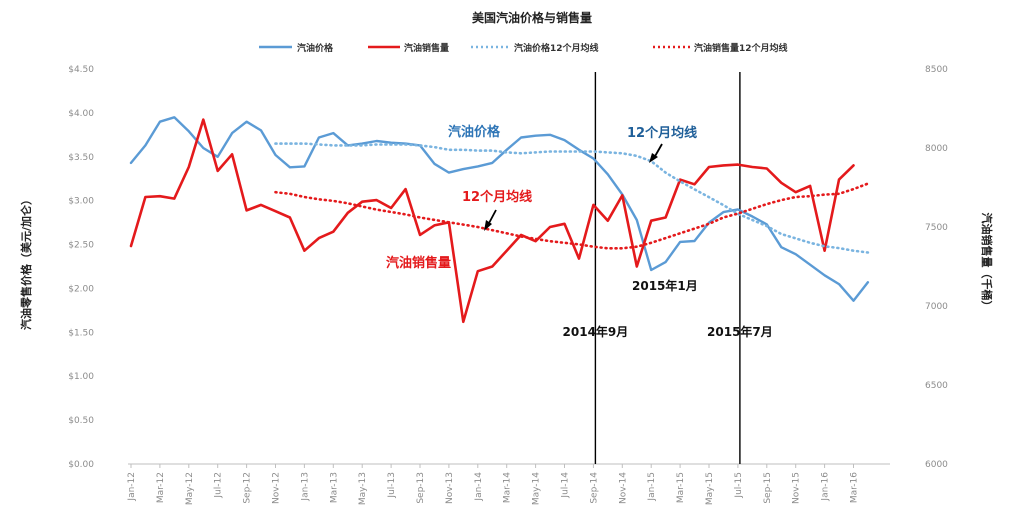  What do you see at coordinates (665, 285) in the screenshot?
I see `annotation-jan2015: 2015年1月` at bounding box center [665, 285].